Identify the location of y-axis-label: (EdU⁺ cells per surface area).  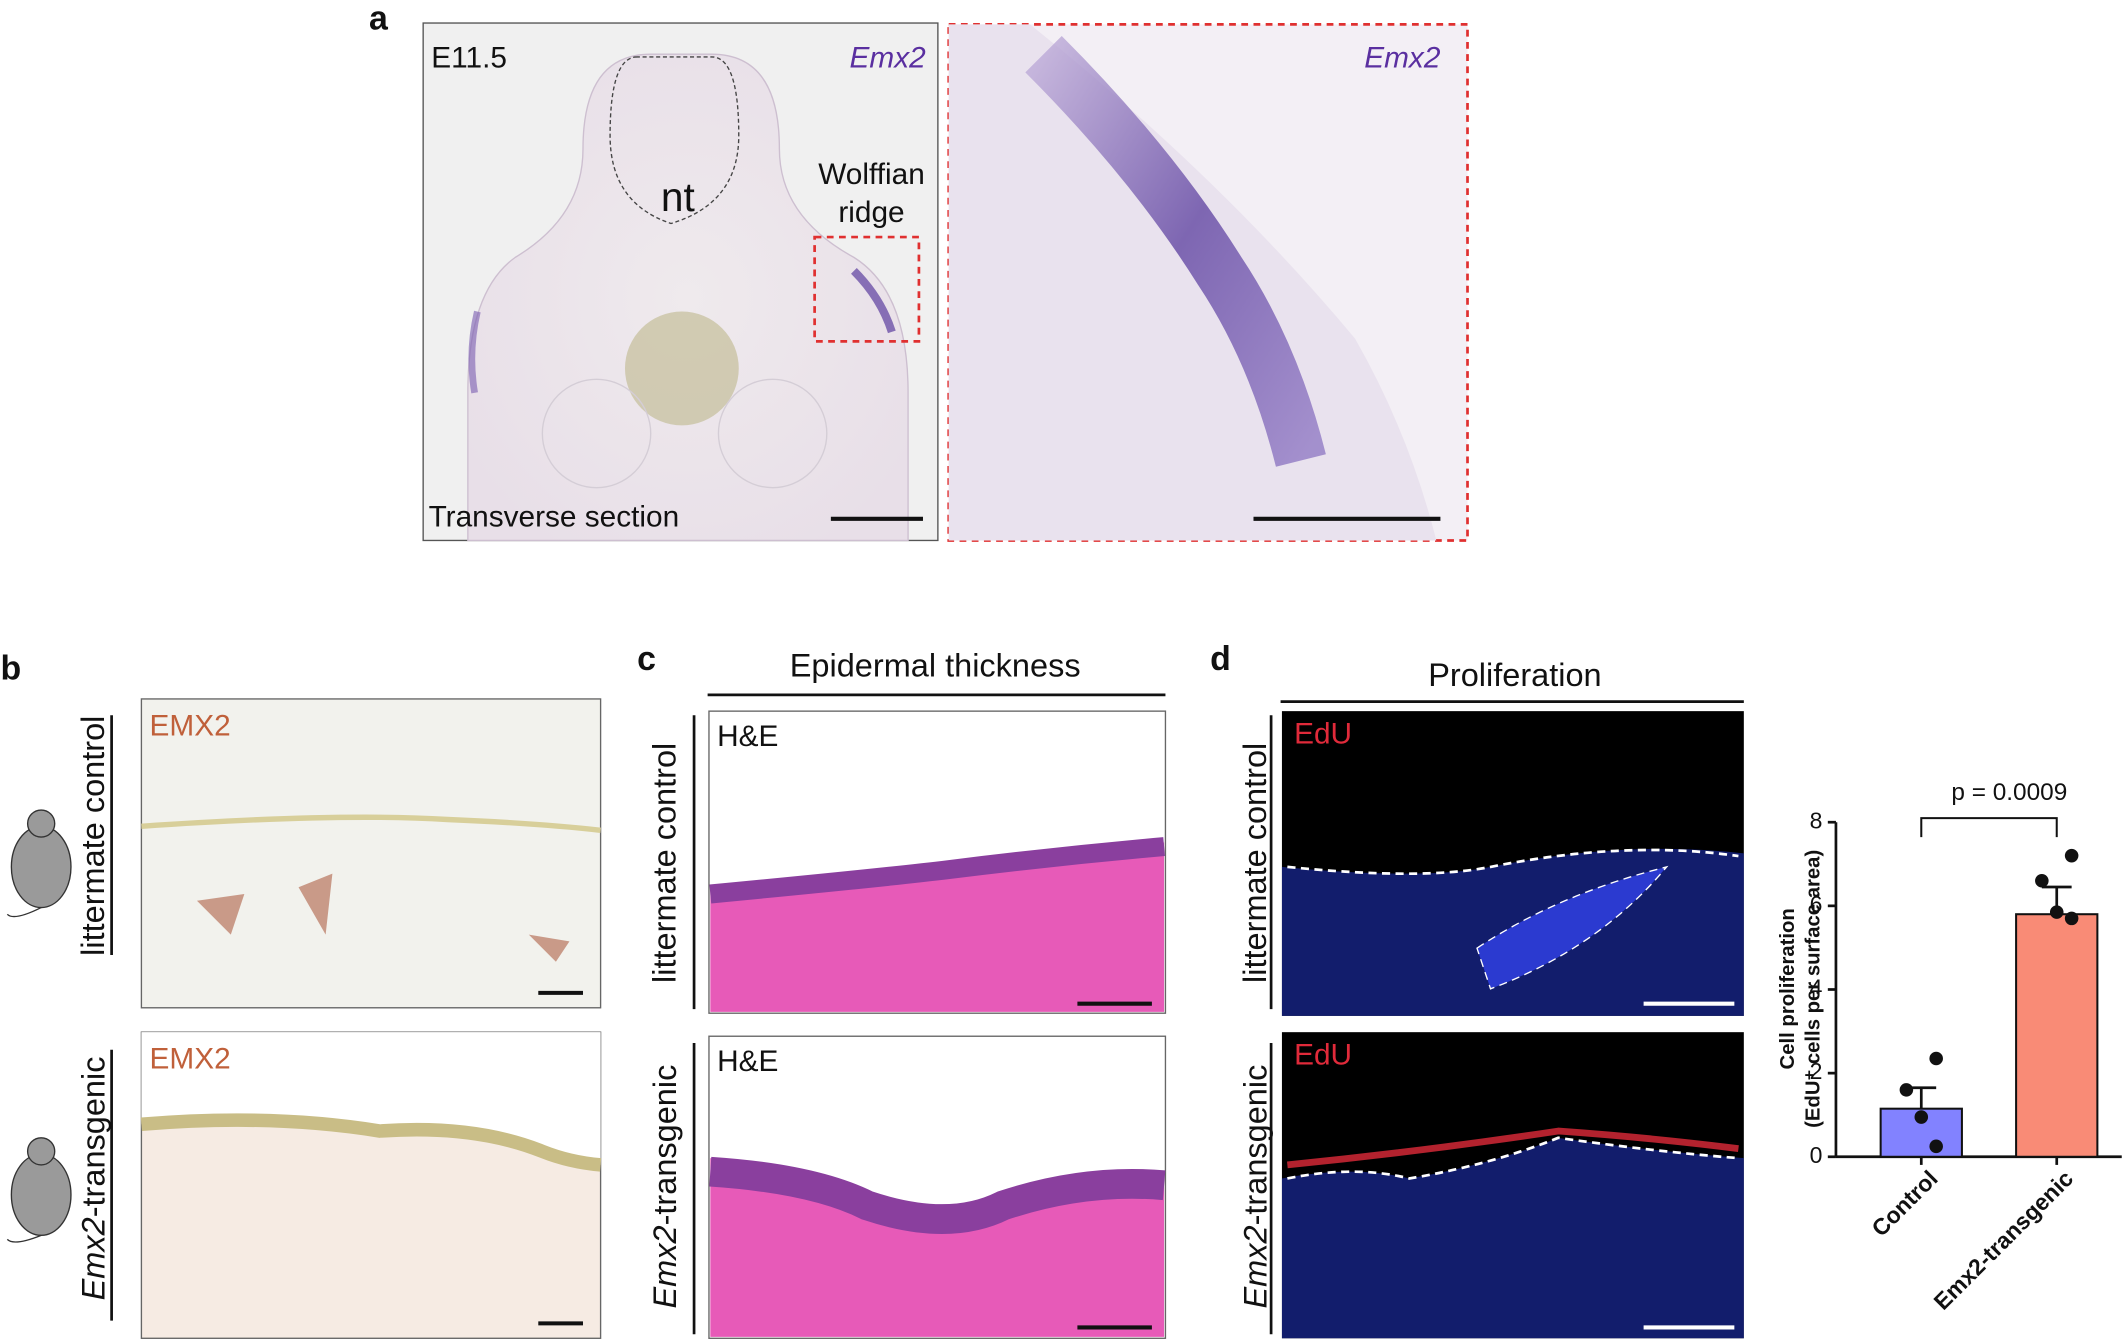
(1814, 989).